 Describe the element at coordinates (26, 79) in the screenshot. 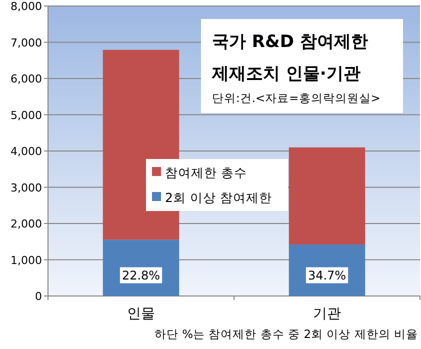

I see `y-tick-label: 6,000` at that location.